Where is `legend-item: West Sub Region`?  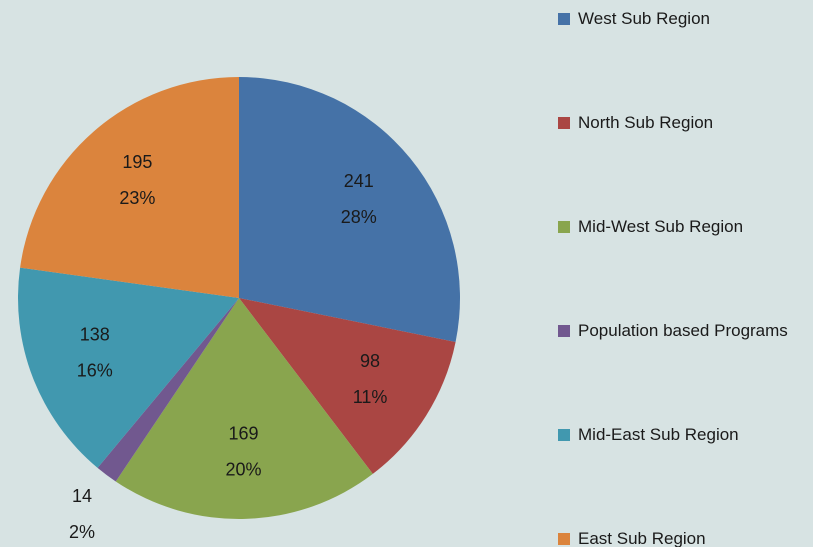
legend-item: West Sub Region is located at coordinates (680, 19).